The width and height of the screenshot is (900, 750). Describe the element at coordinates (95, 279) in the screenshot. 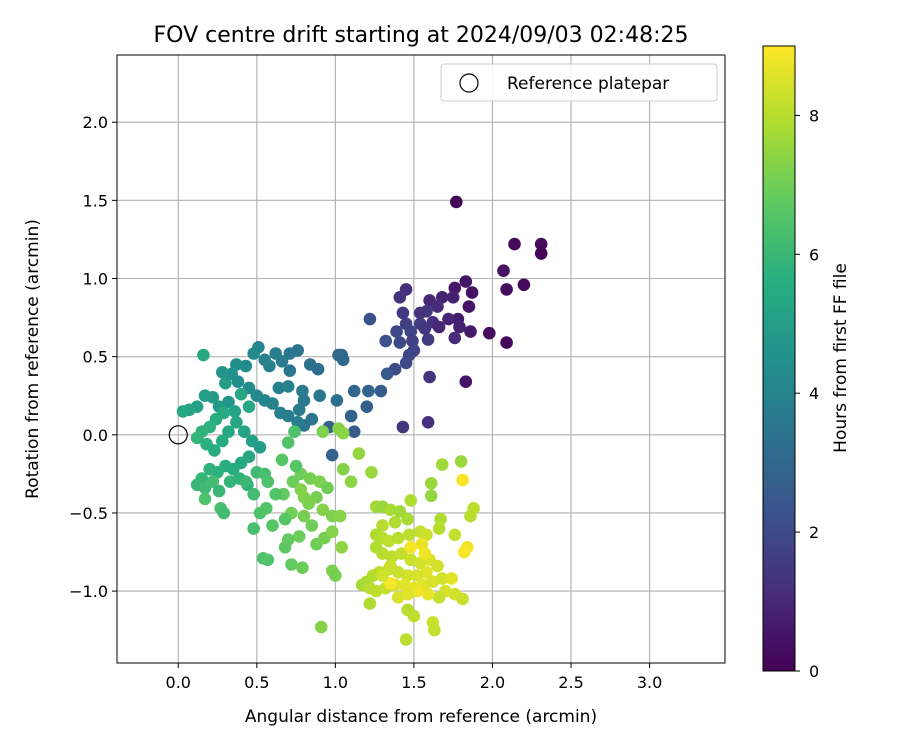

I see `y-tick-label: 1.0` at that location.